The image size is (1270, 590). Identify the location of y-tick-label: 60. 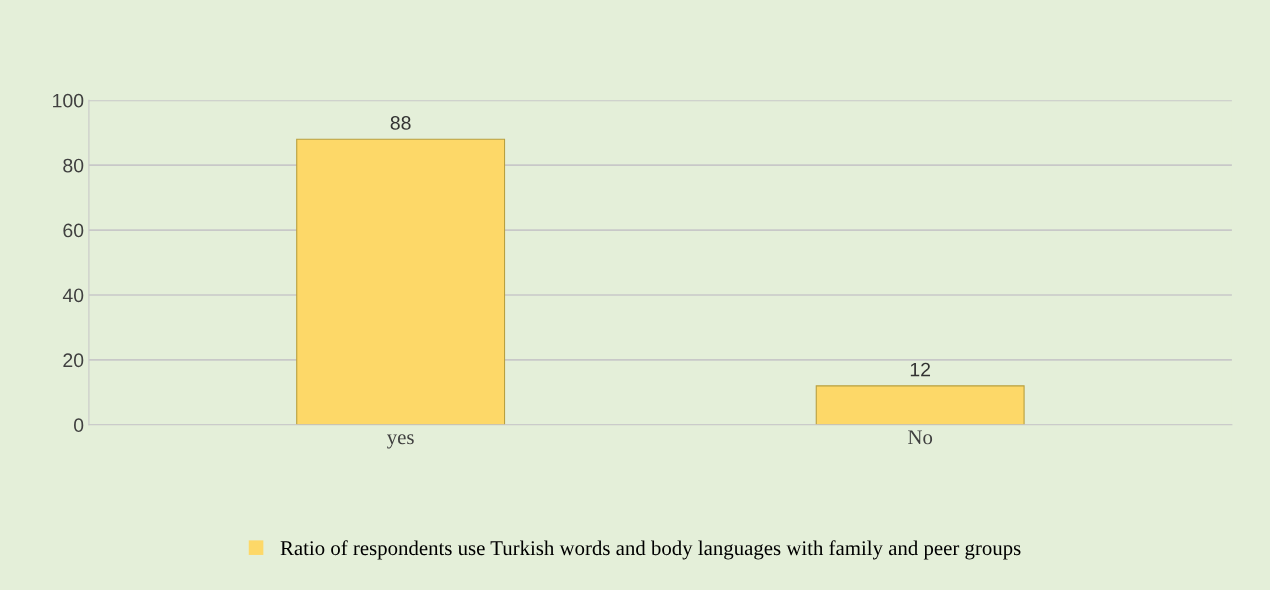
(73, 230).